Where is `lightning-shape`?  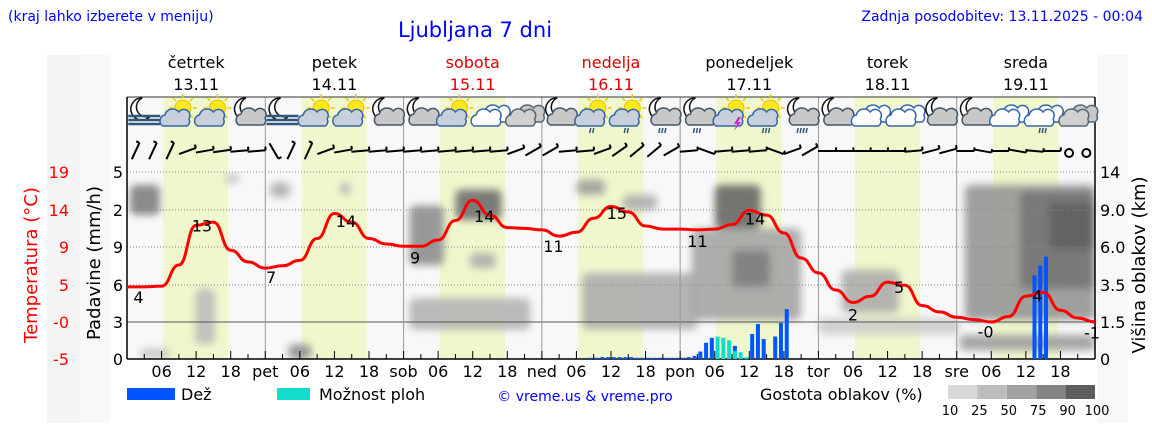
lightning-shape is located at coordinates (737, 124).